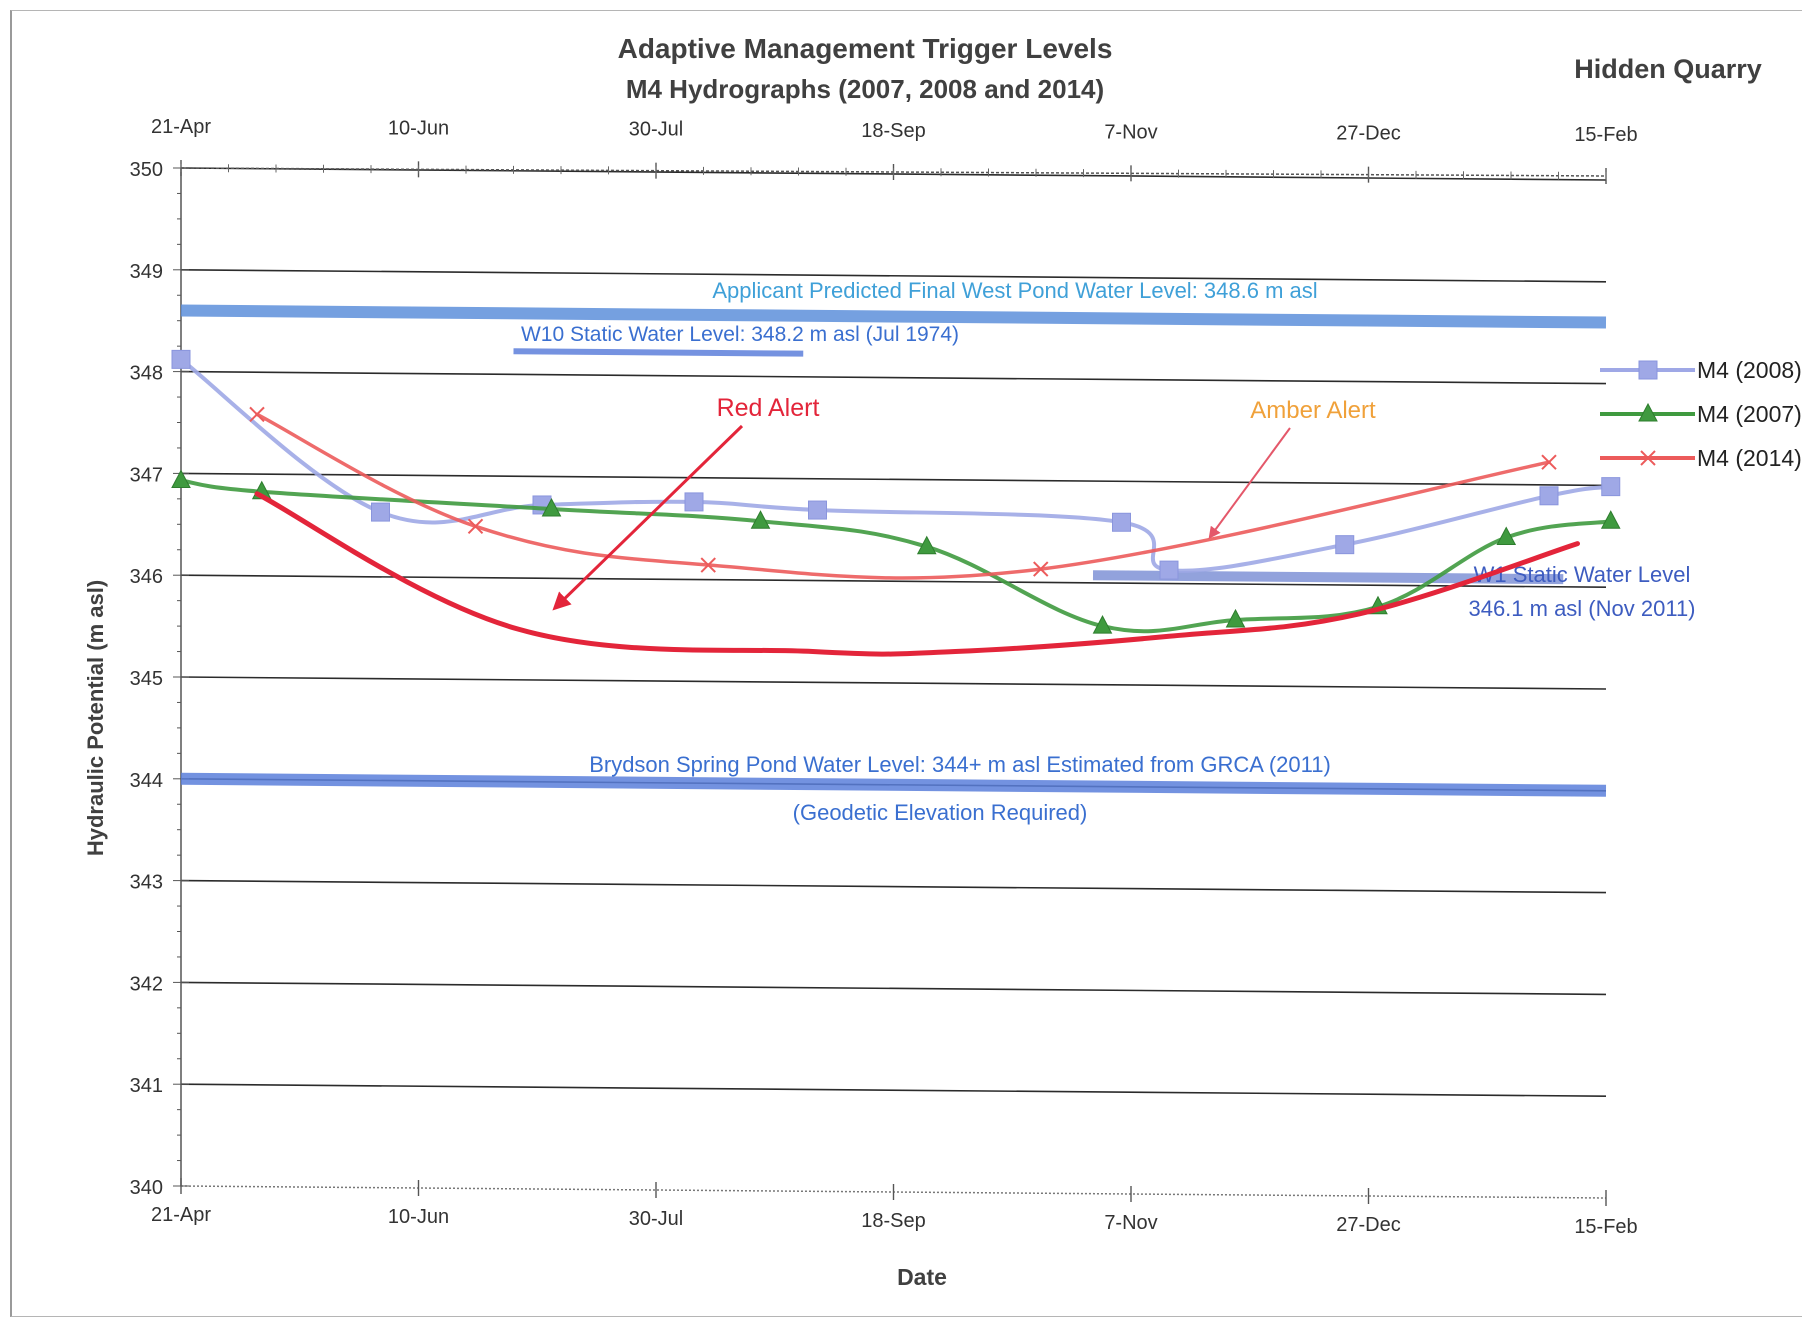 The width and height of the screenshot is (1816, 1330). I want to click on y-tick-label: 350, so click(146, 170).